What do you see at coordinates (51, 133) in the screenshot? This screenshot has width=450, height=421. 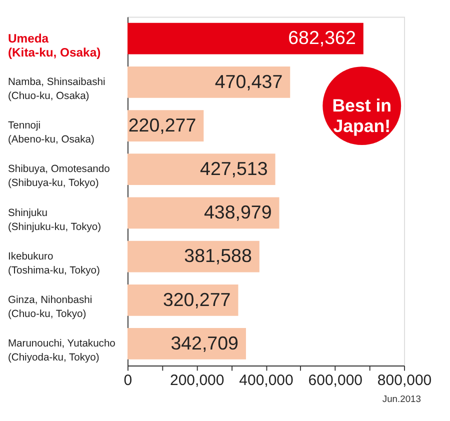 I see `y-tick-label: Tennoji (Abeno-ku, Osaka)` at bounding box center [51, 133].